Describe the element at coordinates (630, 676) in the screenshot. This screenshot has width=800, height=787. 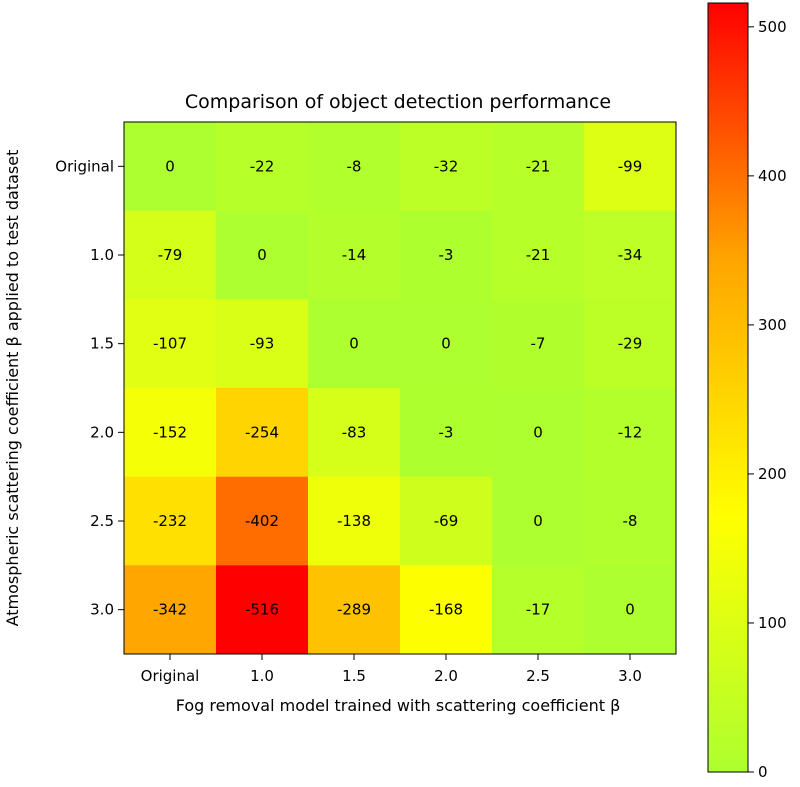
I see `x-tick-label: 3.0` at that location.